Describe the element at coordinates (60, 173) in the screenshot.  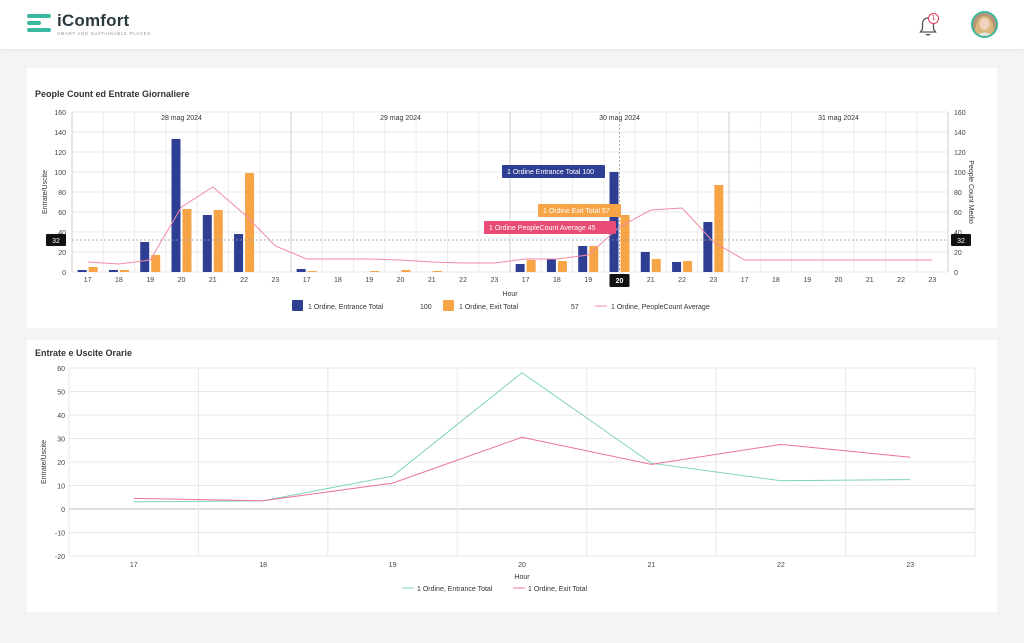
I see `y-tick-label: 100` at that location.